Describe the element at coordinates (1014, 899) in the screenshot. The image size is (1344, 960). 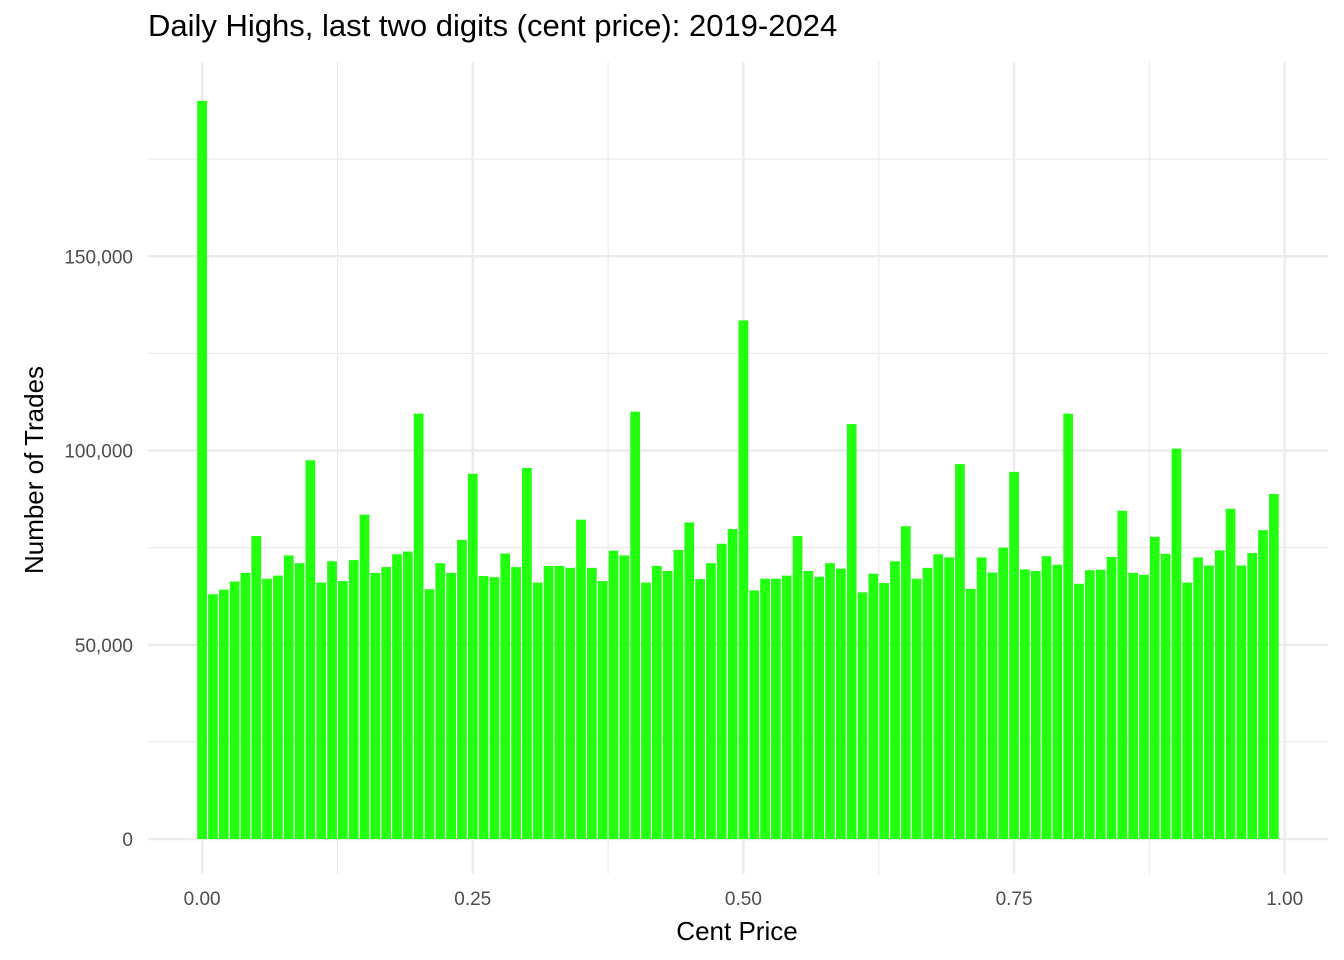
I see `x-tick-label: 0.75` at that location.